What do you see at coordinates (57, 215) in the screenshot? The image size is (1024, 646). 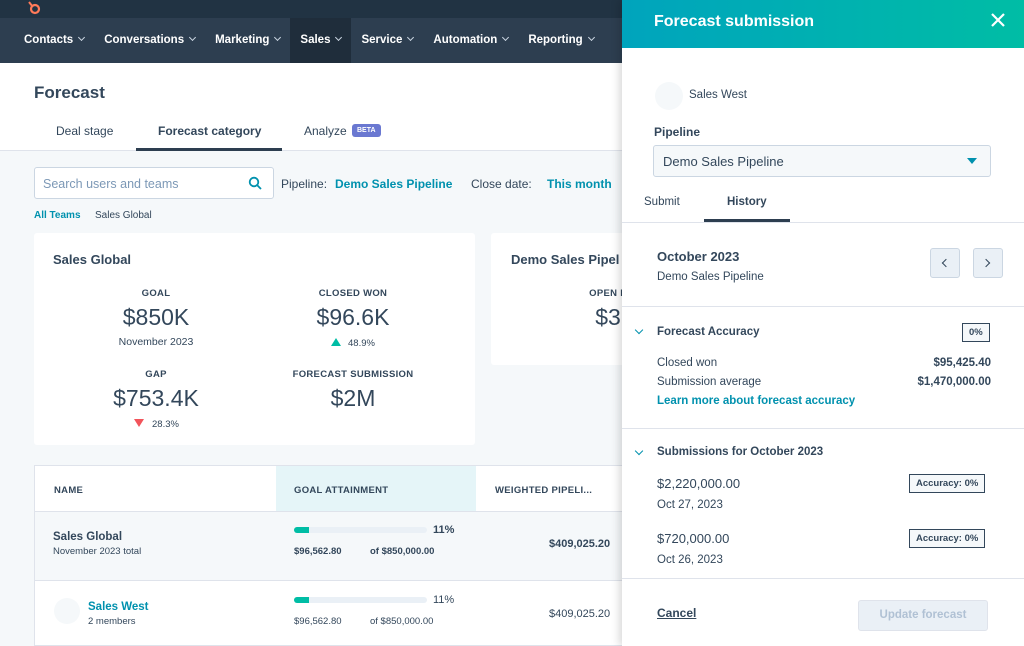 I see `breadcrumb-link: All Teams` at bounding box center [57, 215].